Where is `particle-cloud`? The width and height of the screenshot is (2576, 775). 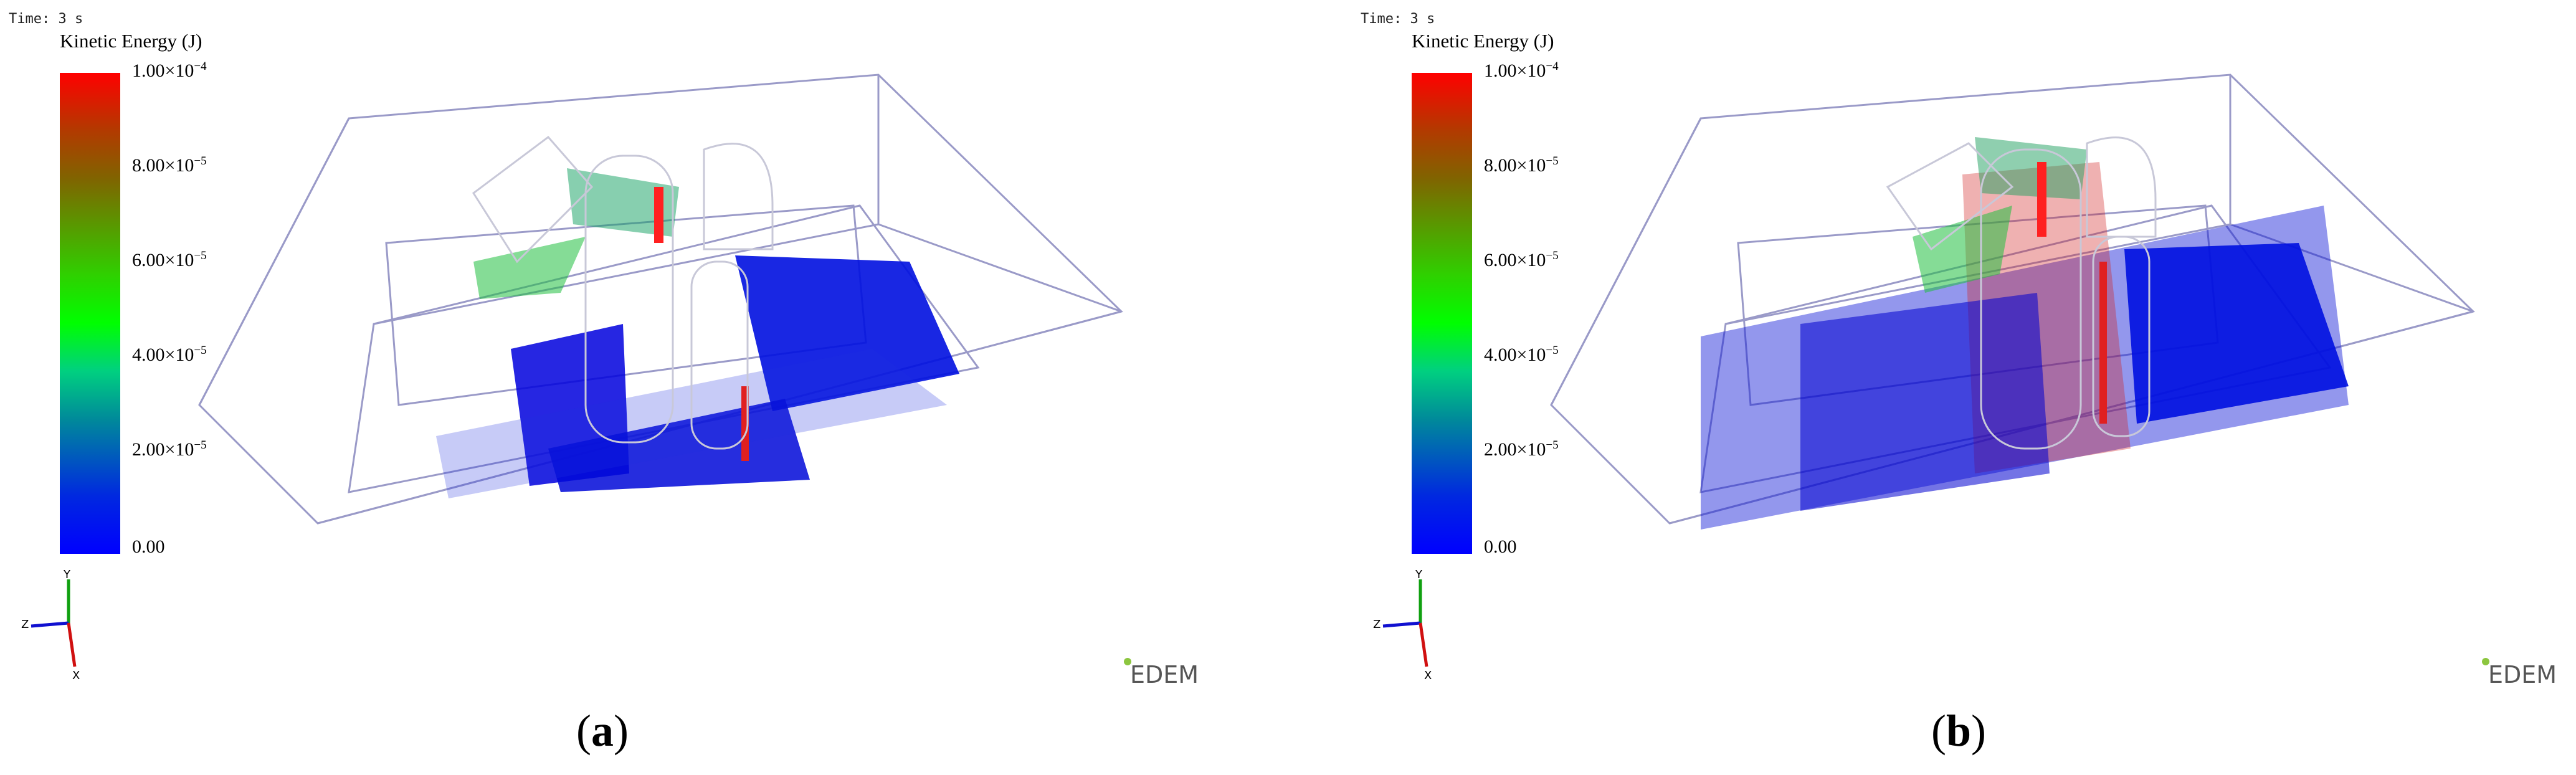
particle-cloud is located at coordinates (2025, 334).